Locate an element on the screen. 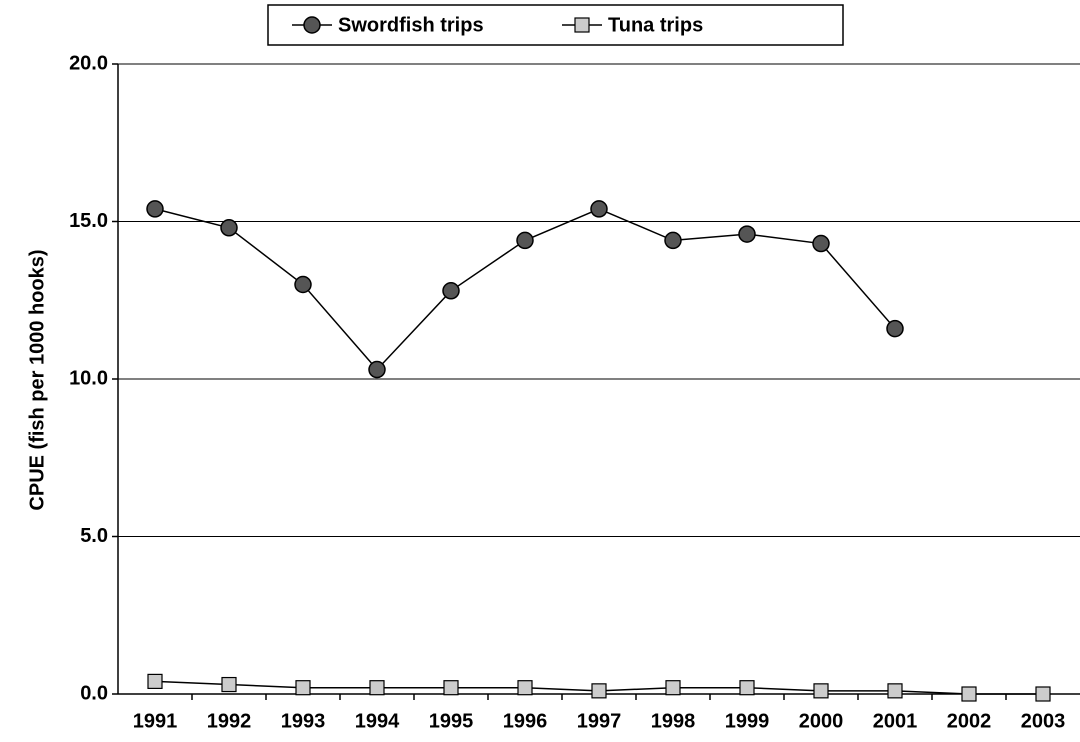  x-tick-label: 1995 is located at coordinates (451, 721).